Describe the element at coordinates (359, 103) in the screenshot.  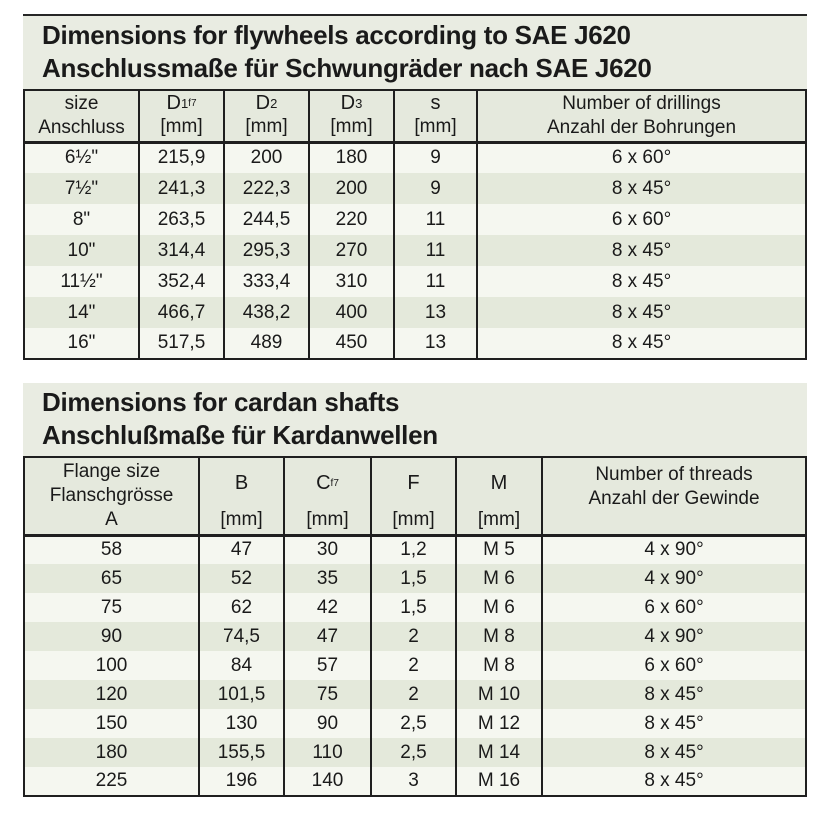
I see `header-subscript: 3` at that location.